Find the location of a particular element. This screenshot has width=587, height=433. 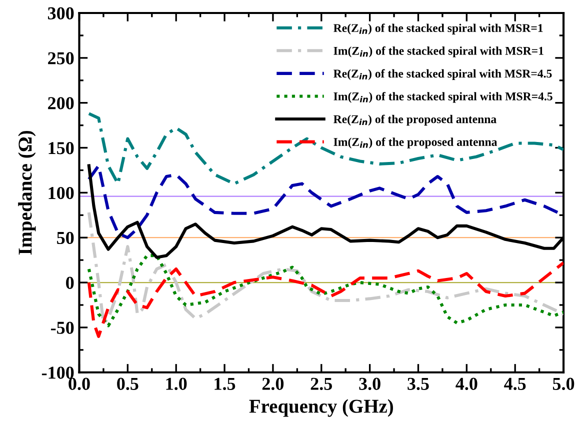

y-tick-label: 100 is located at coordinates (61, 193).